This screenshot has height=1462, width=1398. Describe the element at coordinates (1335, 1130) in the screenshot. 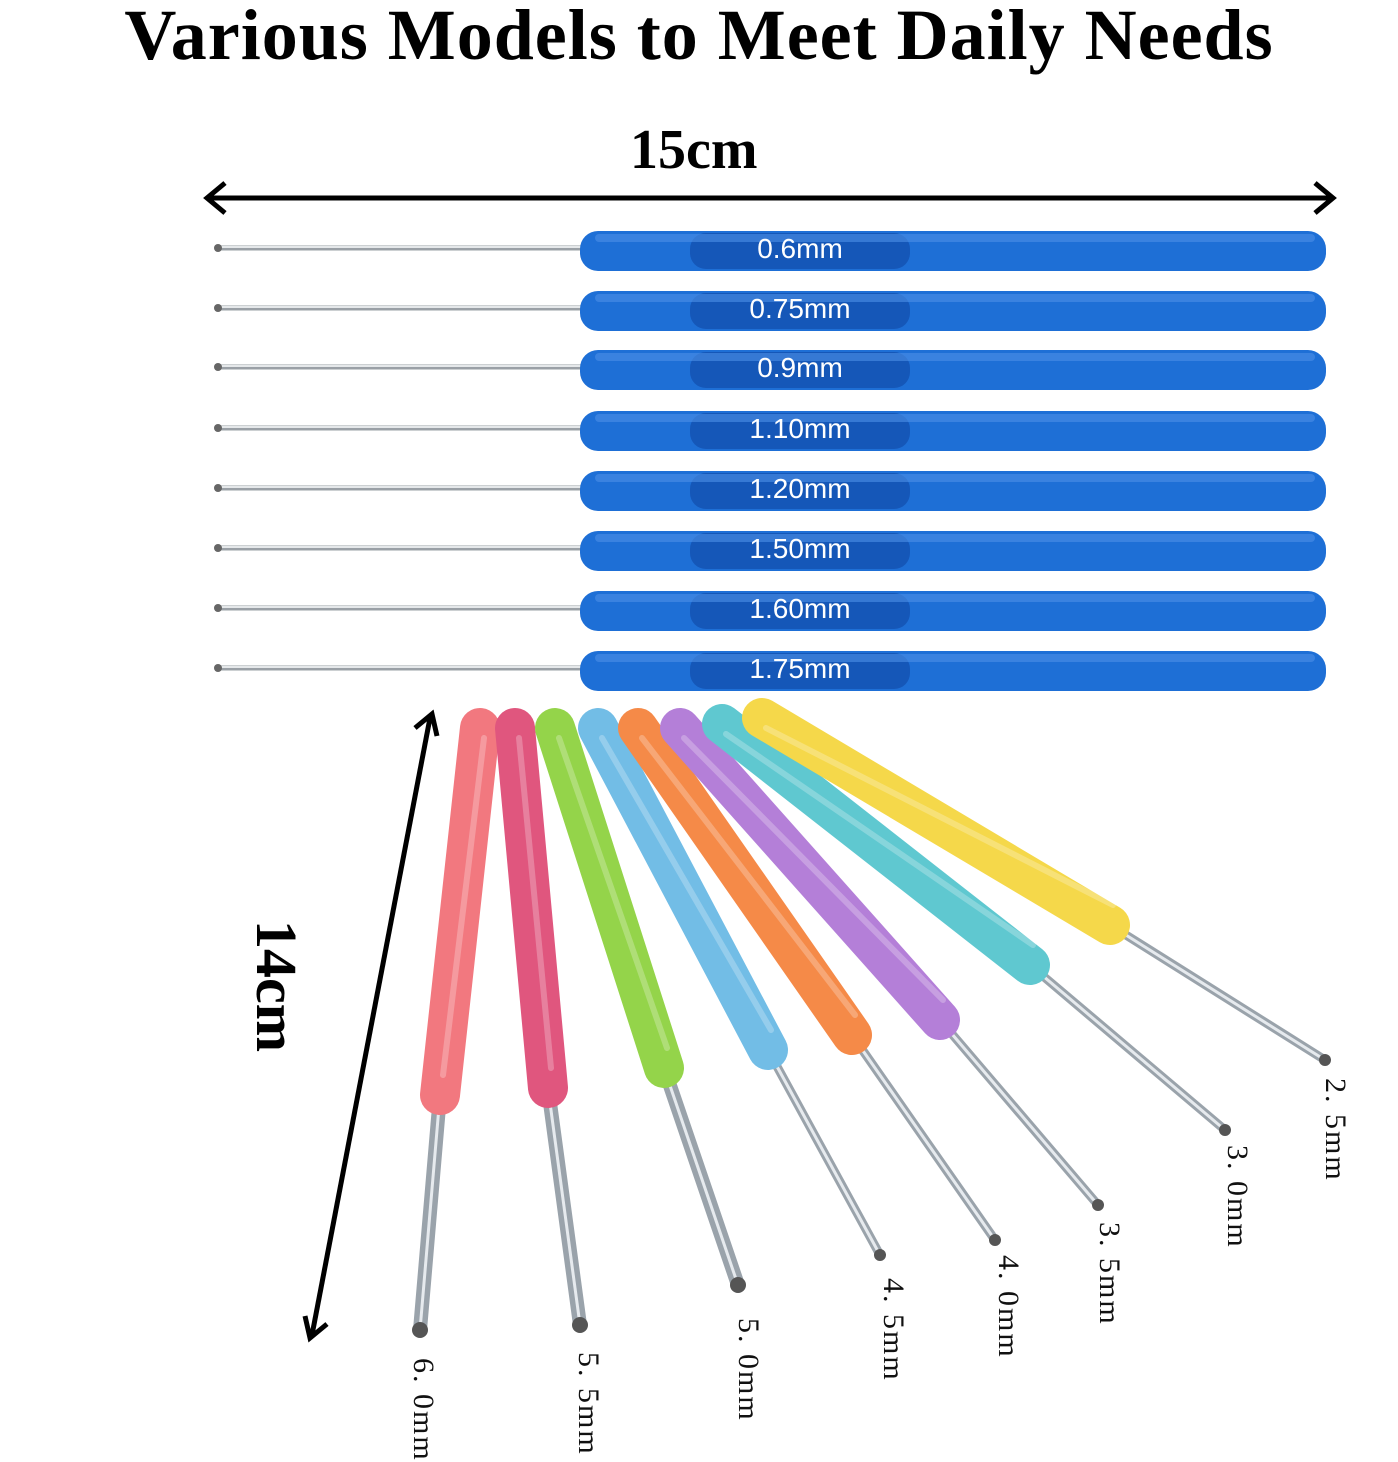

I see `hook-size-label-vertical: 2. 5mm` at that location.